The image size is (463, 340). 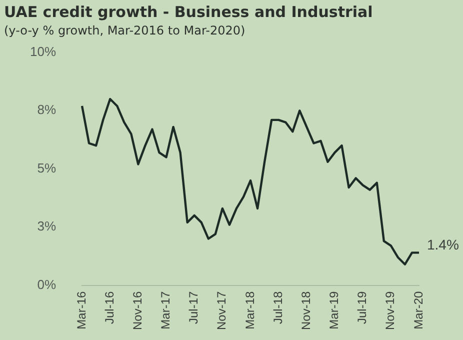 I want to click on x-tick-label: Nov-18, so click(x=305, y=310).